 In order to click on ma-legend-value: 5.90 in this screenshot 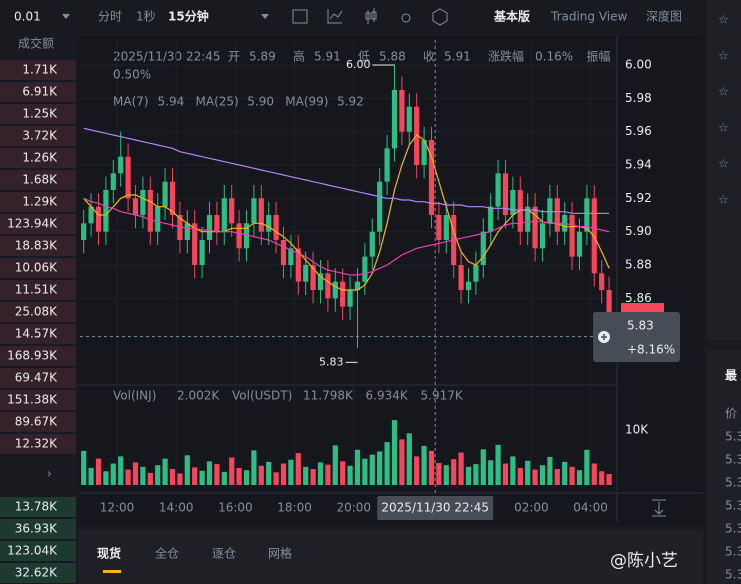, I will do `click(260, 102)`.